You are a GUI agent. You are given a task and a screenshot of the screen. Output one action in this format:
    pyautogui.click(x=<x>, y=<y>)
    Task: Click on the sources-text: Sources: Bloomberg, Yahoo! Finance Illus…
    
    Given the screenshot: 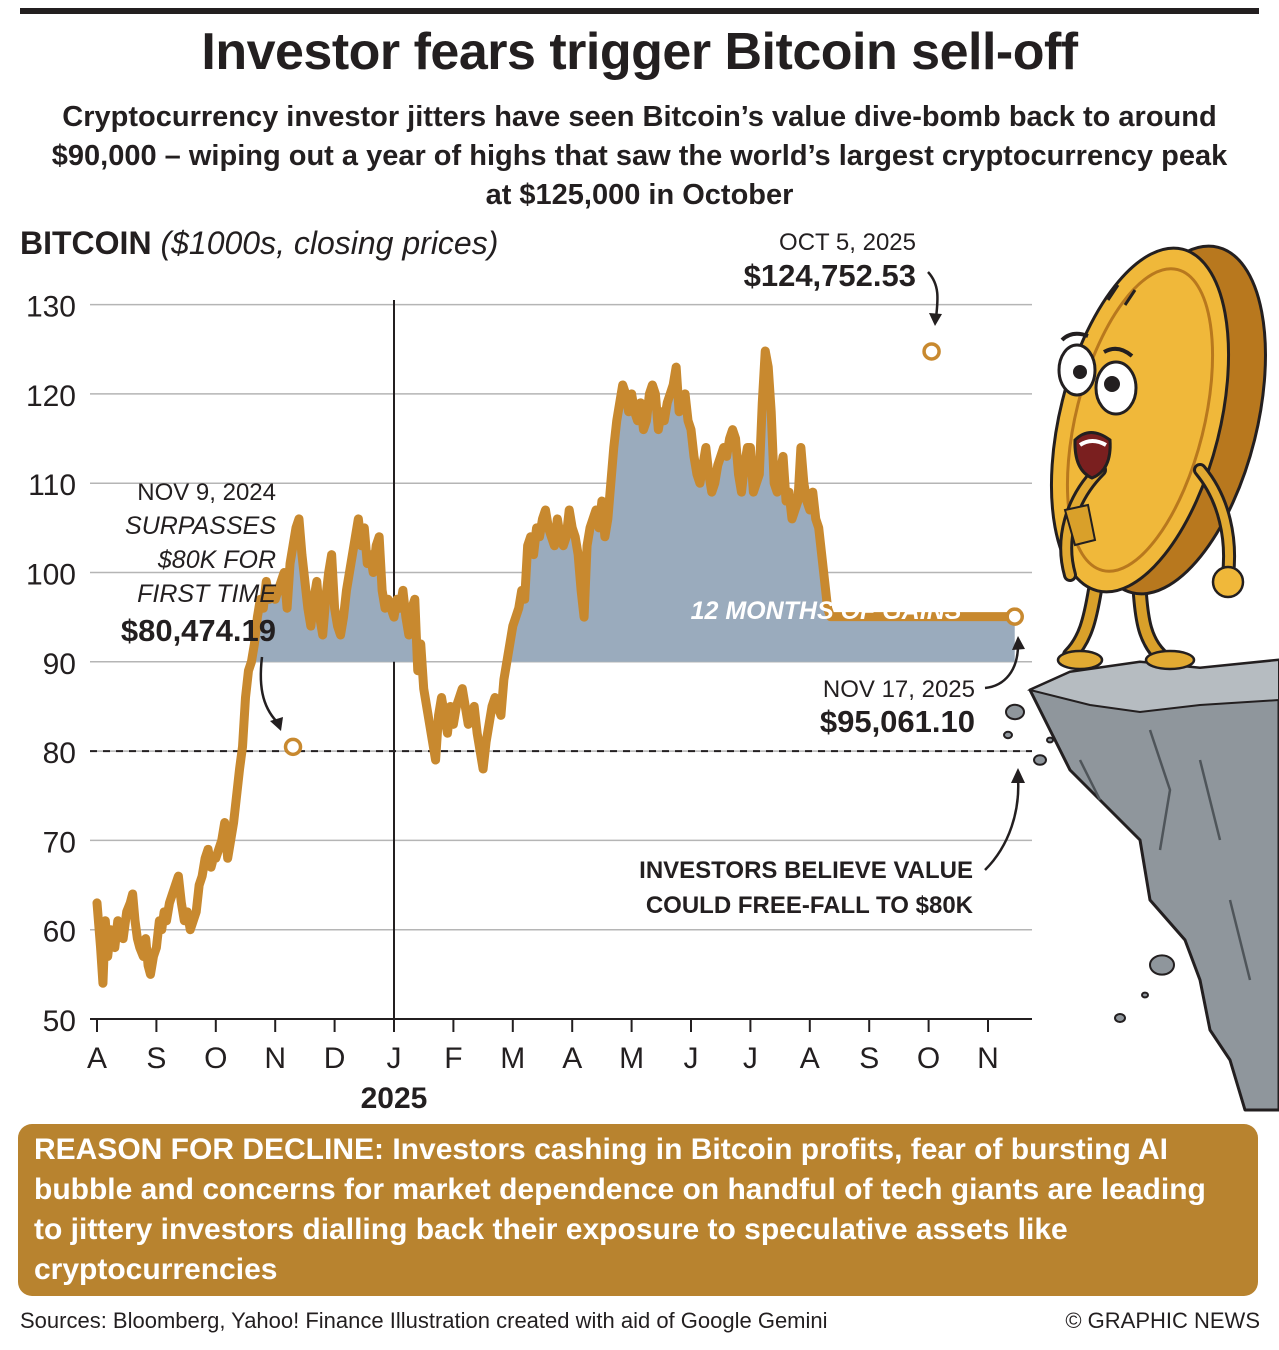 What is the action you would take?
    pyautogui.click(x=424, y=1320)
    